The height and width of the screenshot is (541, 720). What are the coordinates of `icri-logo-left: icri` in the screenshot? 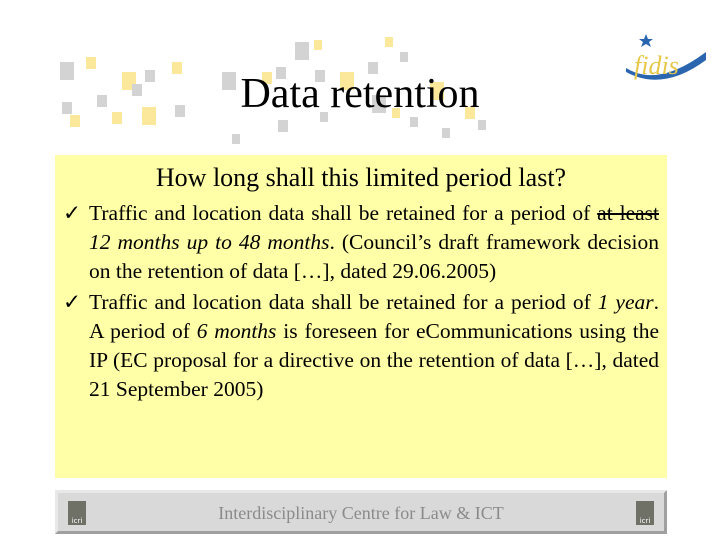 It's located at (77, 513).